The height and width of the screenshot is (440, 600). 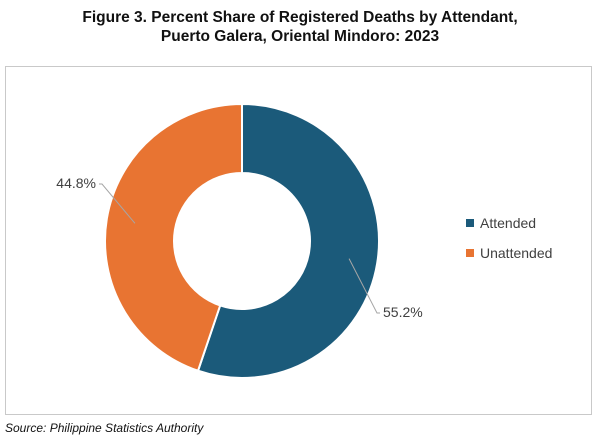 I want to click on legend-swatch-attended, so click(x=470, y=223).